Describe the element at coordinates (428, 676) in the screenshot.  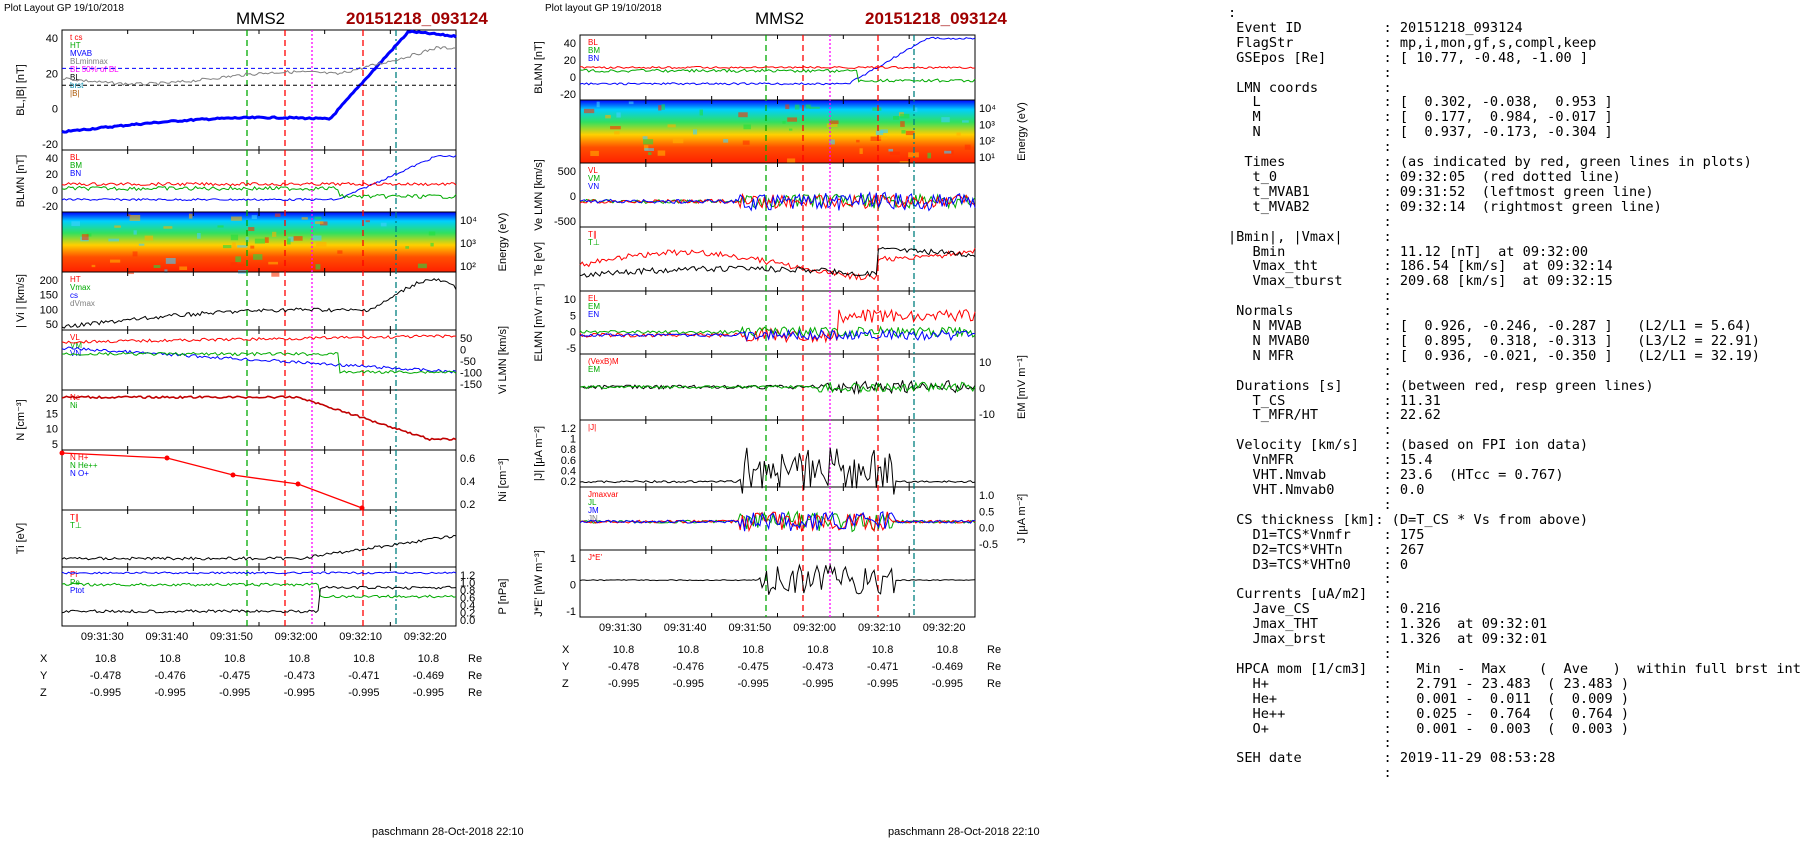
I see `coord-value: -0.469` at that location.